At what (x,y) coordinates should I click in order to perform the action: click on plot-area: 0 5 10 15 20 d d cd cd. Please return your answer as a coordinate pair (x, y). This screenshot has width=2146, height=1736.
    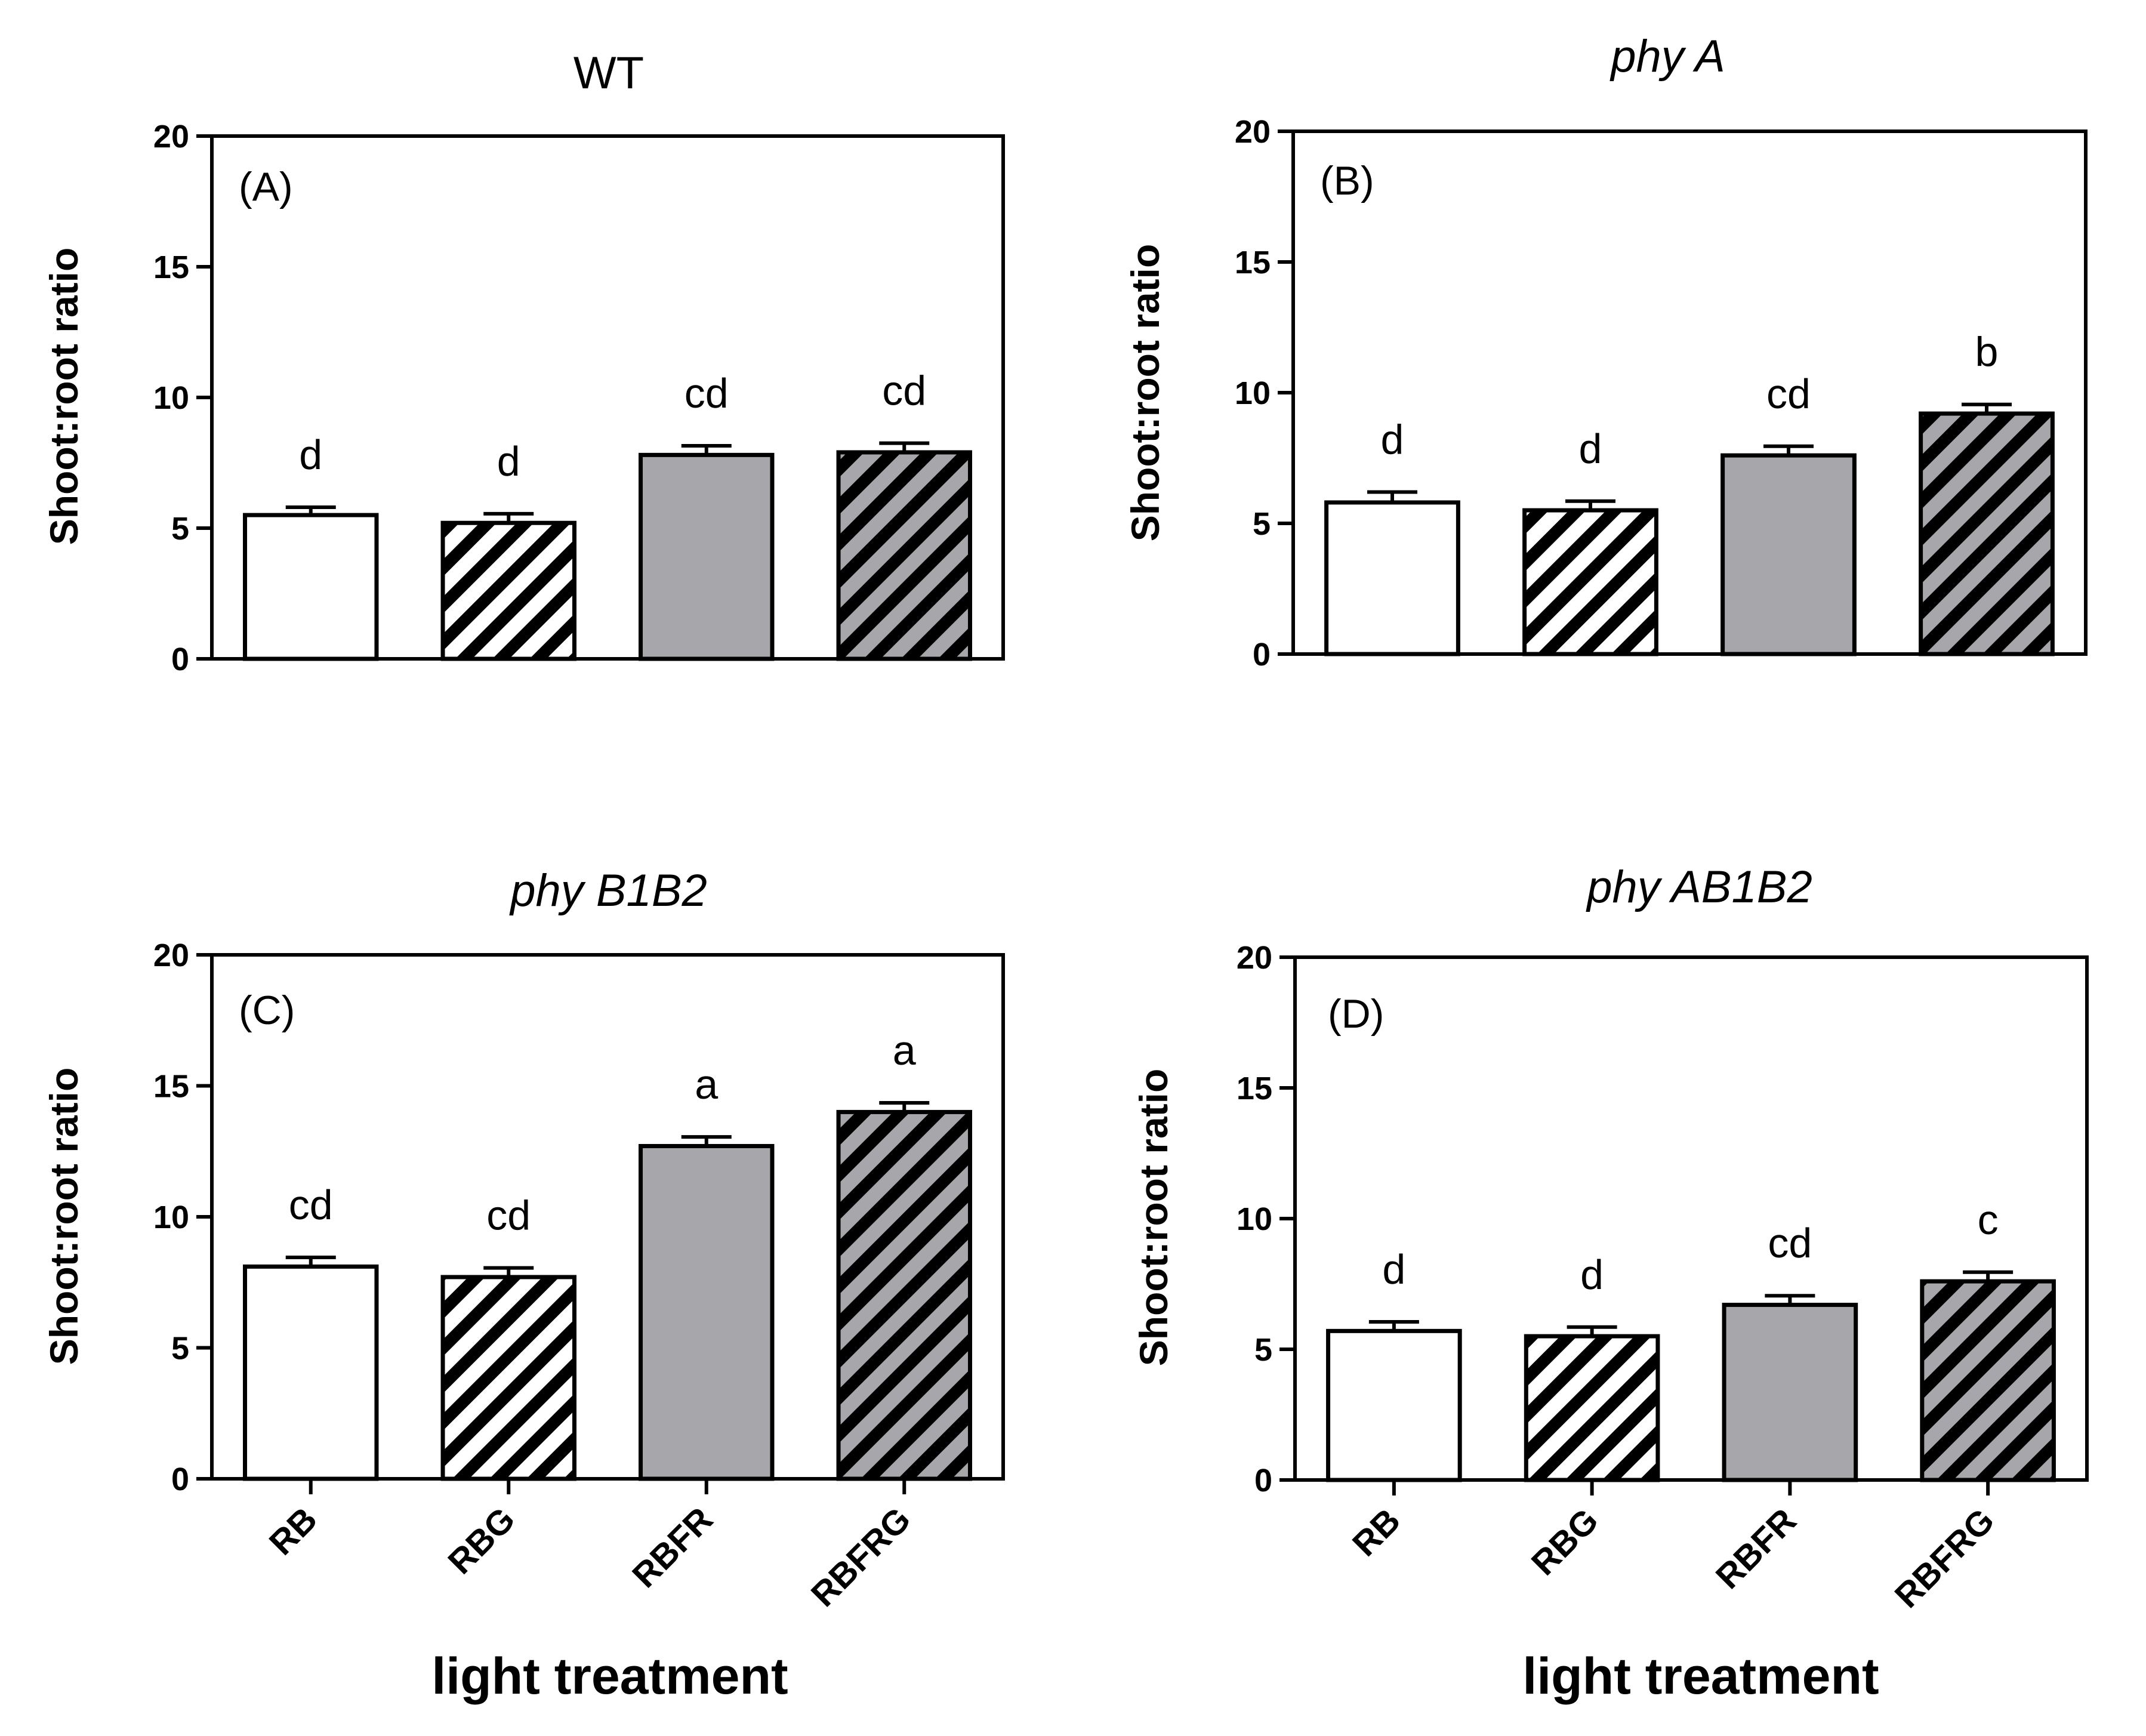
    Looking at the image, I should click on (579, 398).